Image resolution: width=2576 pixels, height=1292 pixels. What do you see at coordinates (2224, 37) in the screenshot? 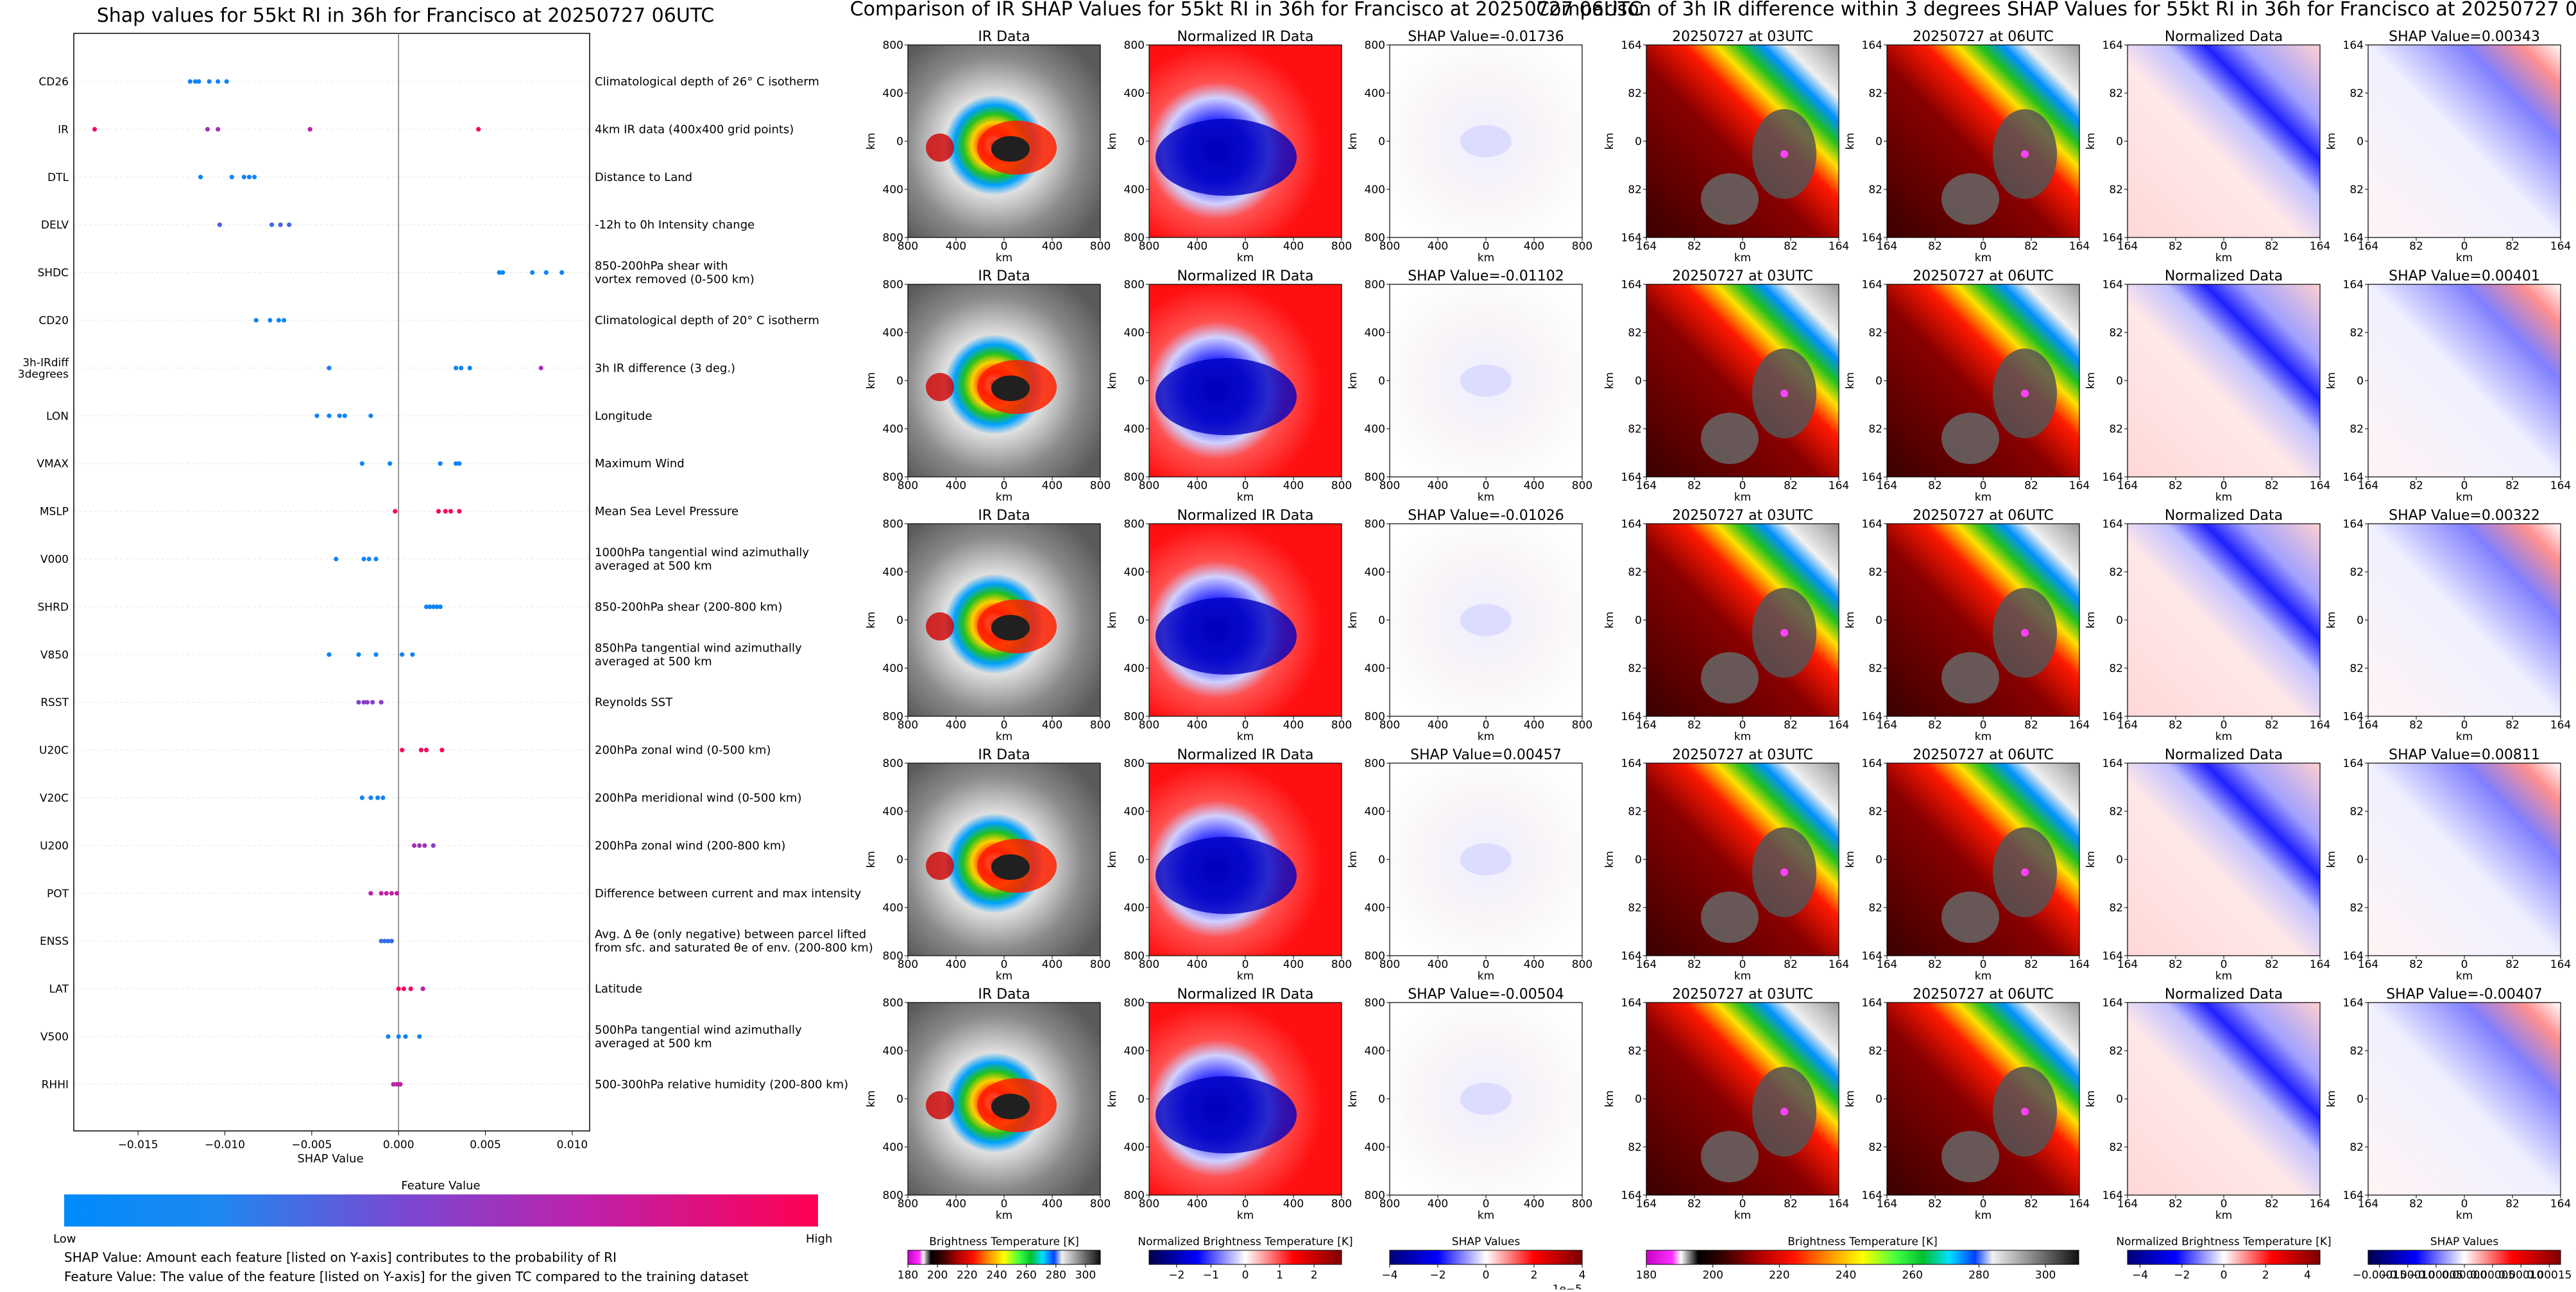
I see `panel-title: Normalized Data` at bounding box center [2224, 37].